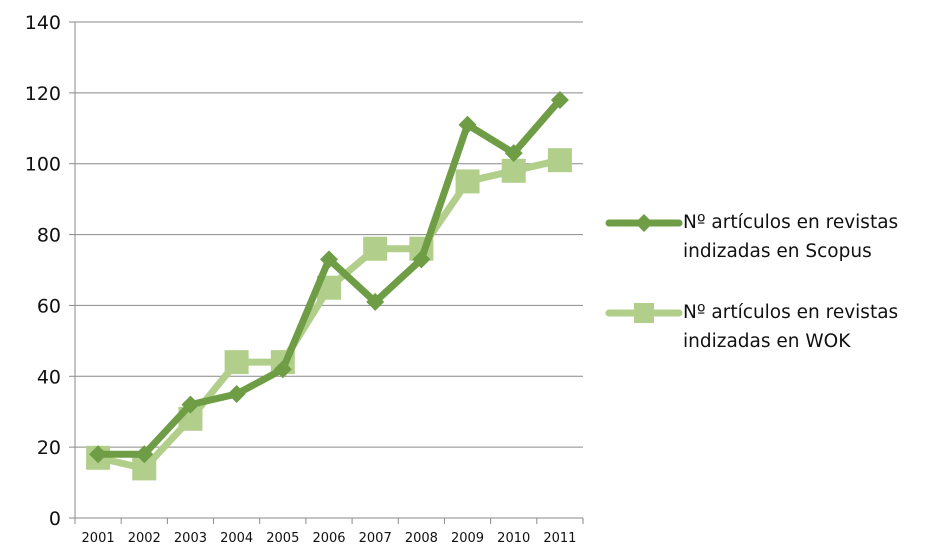 The height and width of the screenshot is (549, 937). I want to click on y-tick-label: 20, so click(49, 448).